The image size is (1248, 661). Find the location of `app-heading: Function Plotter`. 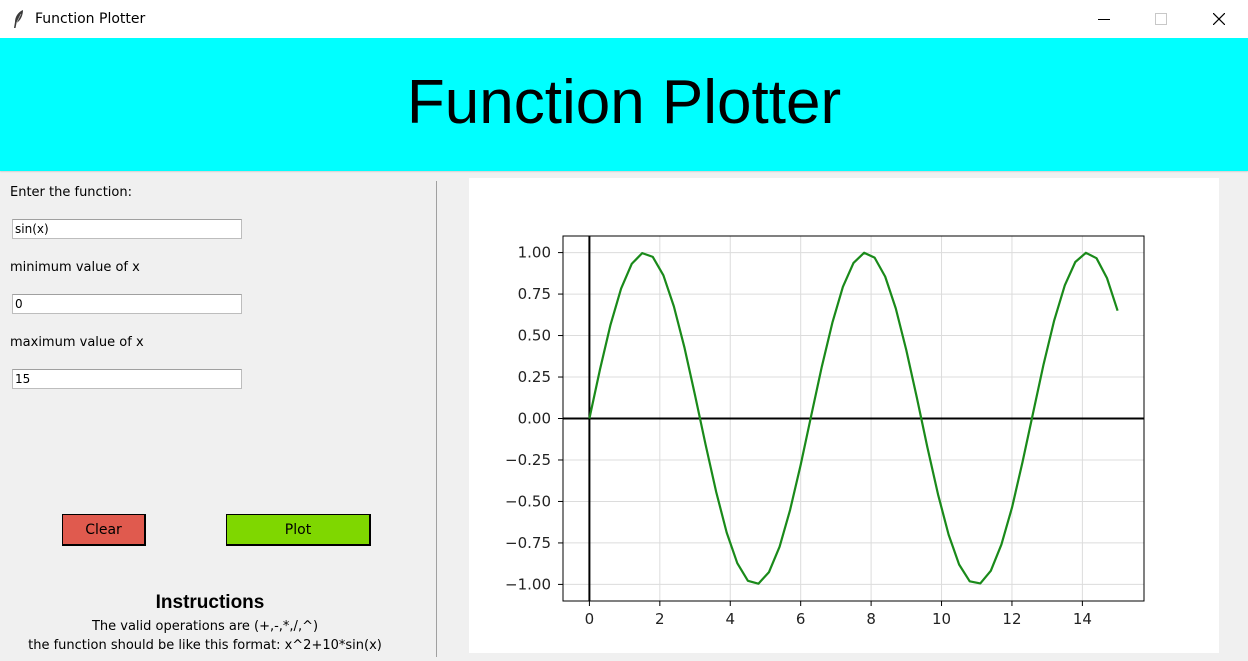

app-heading: Function Plotter is located at coordinates (624, 102).